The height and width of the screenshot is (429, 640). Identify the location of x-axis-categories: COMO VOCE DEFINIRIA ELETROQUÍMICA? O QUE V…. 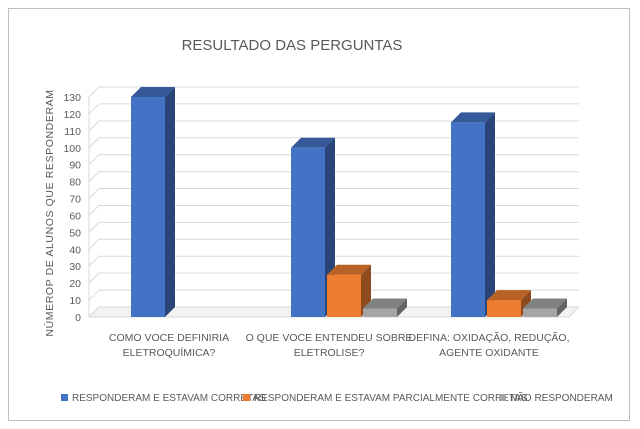
(339, 345).